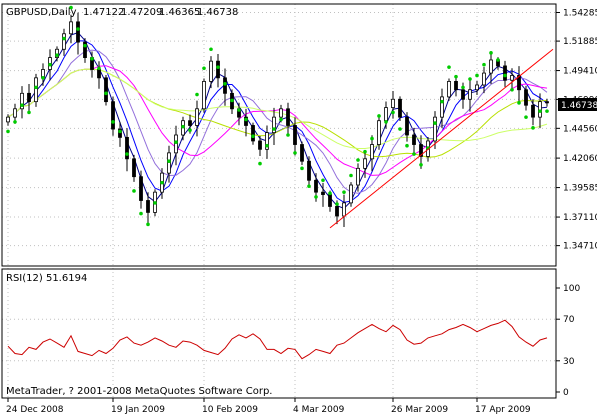 Image resolution: width=597 pixels, height=416 pixels. I want to click on date-tick-label: 10 Feb 2009, so click(230, 410).